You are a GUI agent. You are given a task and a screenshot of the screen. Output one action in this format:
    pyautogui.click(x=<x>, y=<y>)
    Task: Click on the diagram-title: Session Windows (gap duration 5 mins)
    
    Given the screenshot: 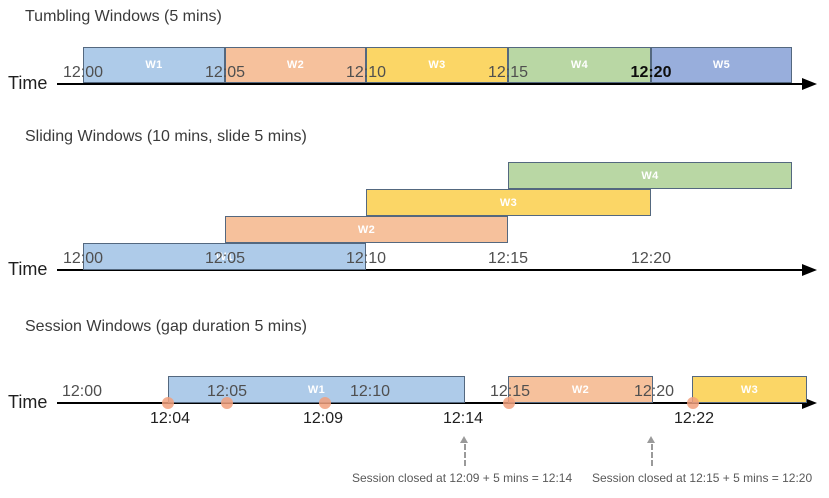 What is the action you would take?
    pyautogui.click(x=166, y=326)
    